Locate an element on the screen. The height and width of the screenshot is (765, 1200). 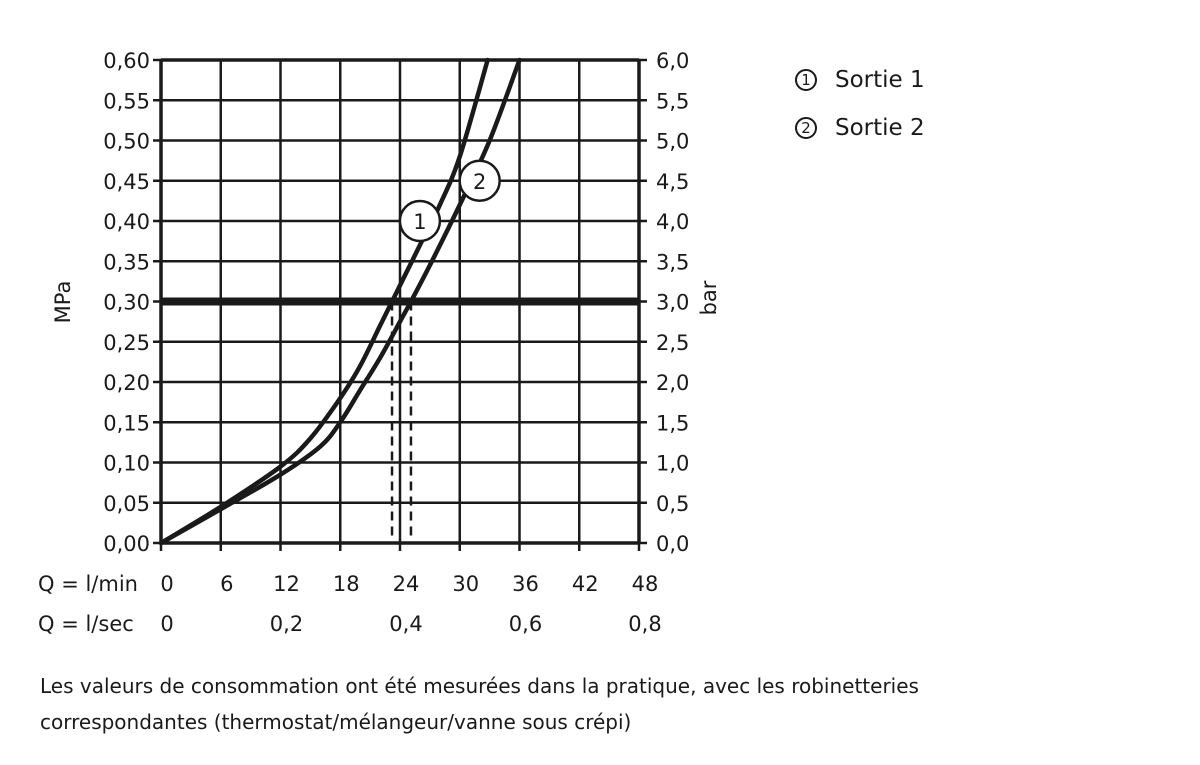
x-tick-label-lsec: 0 is located at coordinates (166, 624).